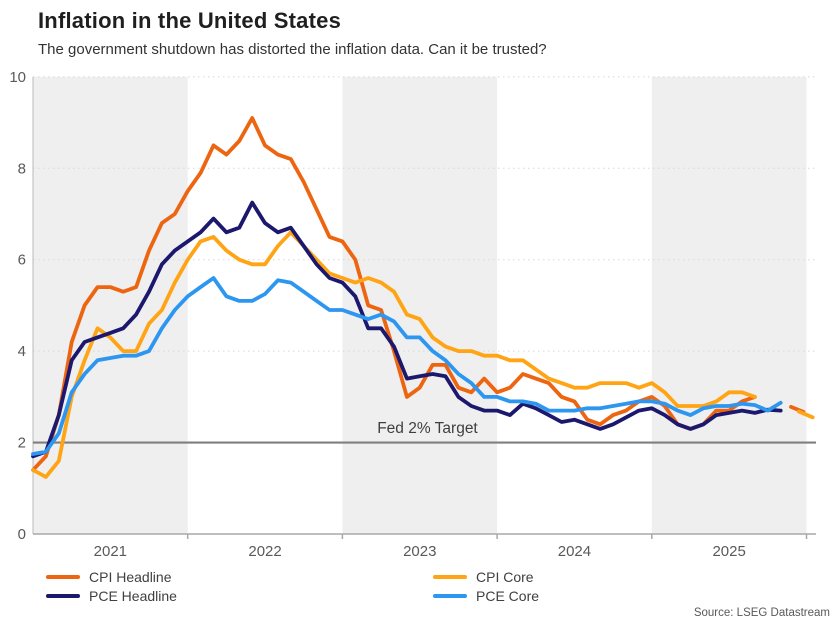 This screenshot has width=840, height=629. Describe the element at coordinates (63, 577) in the screenshot. I see `legend-swatch-cpi-headline` at that location.